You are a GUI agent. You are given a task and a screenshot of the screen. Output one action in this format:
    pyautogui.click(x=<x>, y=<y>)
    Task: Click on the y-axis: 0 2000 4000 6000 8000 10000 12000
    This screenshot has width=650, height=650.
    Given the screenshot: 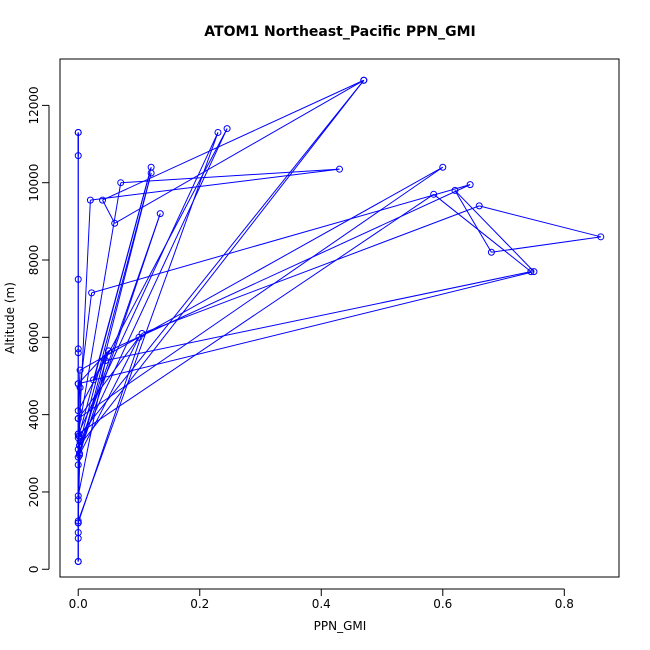 What is the action you would take?
    pyautogui.click(x=38, y=329)
    